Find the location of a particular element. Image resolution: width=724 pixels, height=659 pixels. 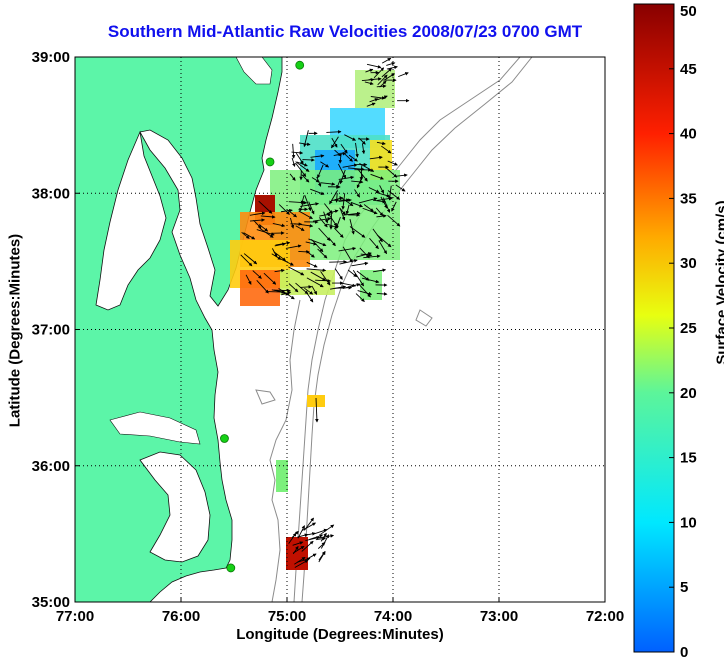

colorbar-tick-label: 45 is located at coordinates (688, 69).